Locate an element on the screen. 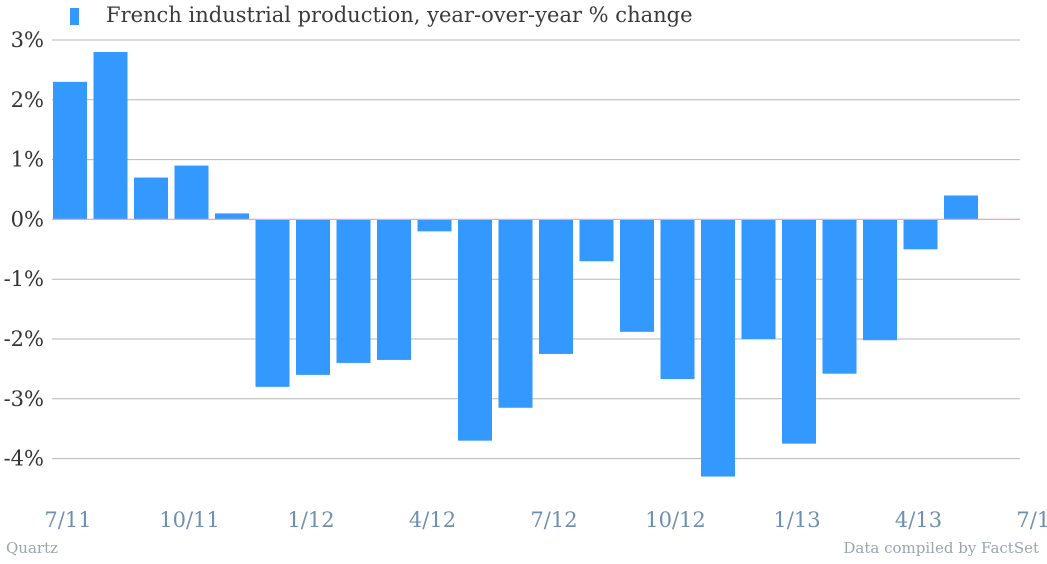  y-tick-label: 2% is located at coordinates (27, 100).